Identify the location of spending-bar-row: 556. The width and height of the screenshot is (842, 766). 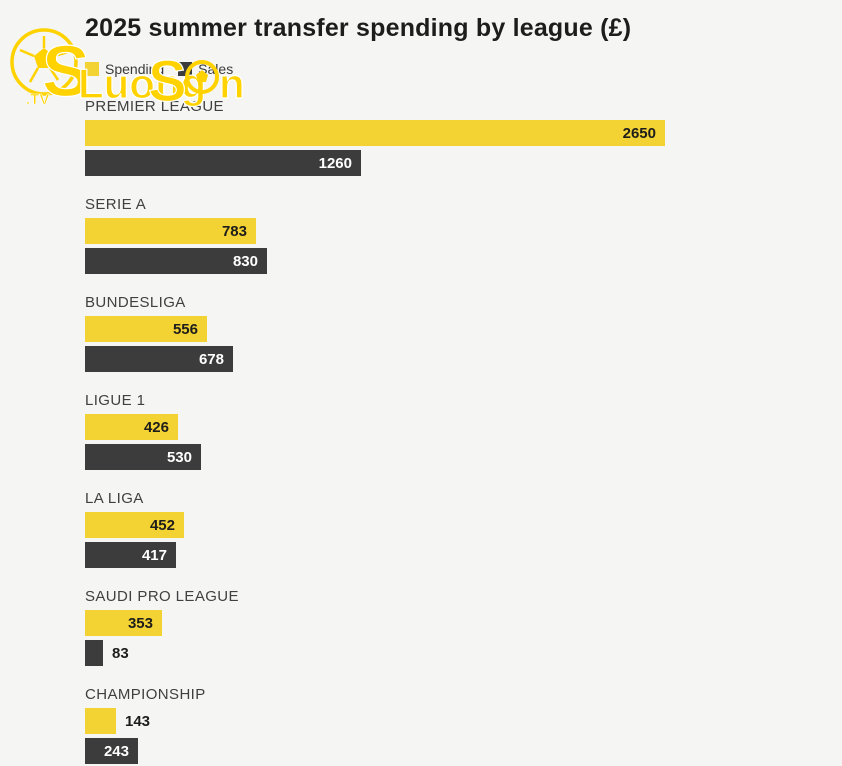
(445, 329).